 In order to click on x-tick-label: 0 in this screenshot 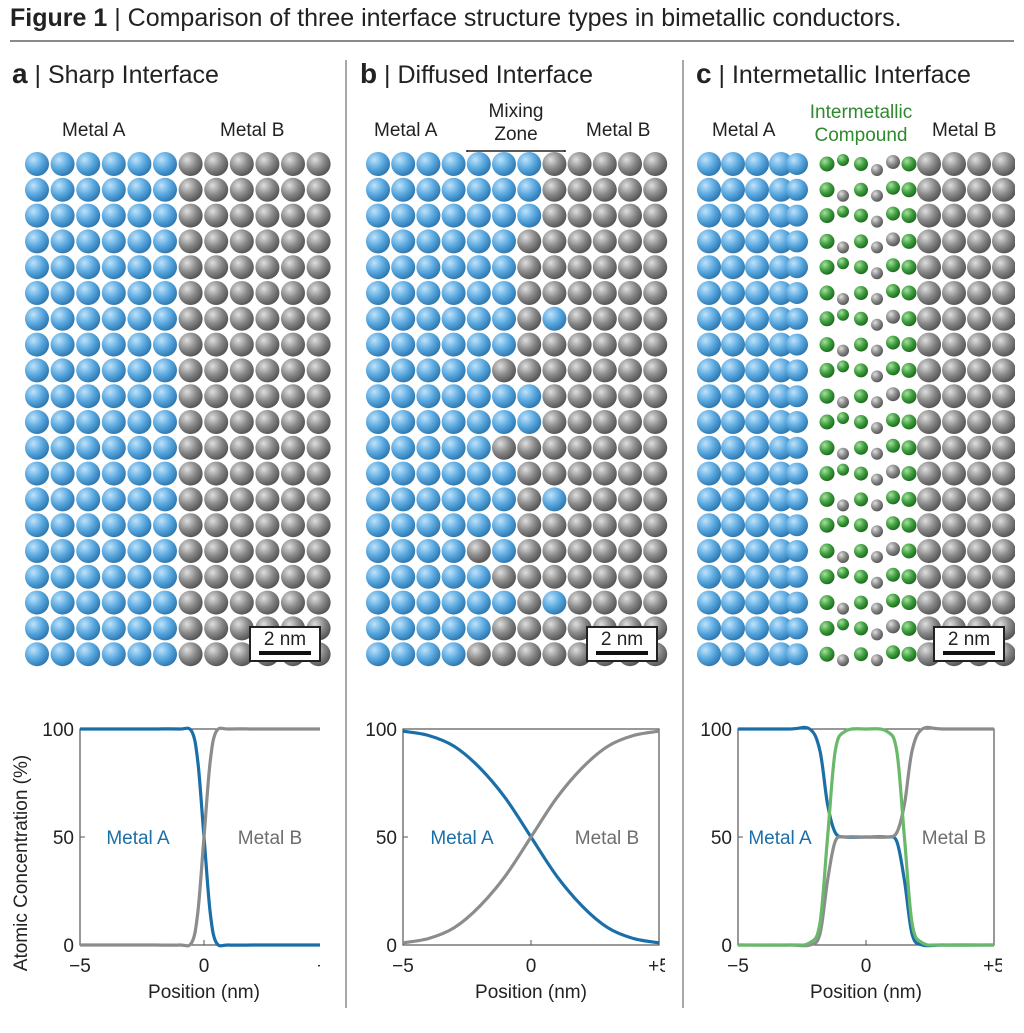, I will do `click(531, 966)`.